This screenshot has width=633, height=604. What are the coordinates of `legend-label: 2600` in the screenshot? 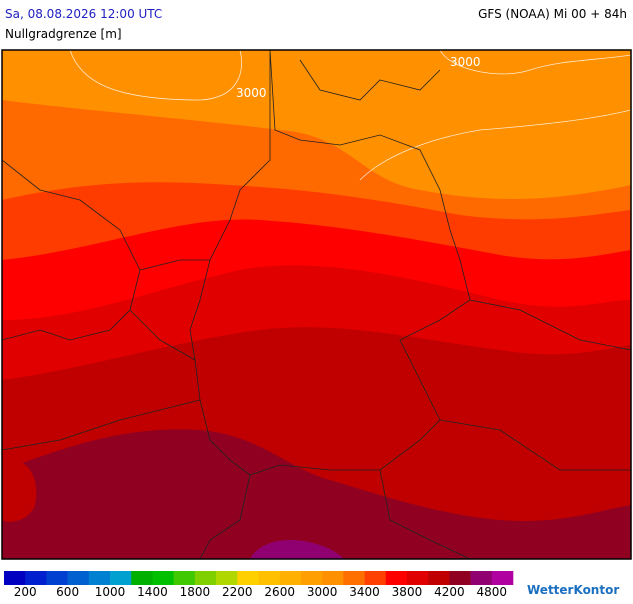 It's located at (279, 592).